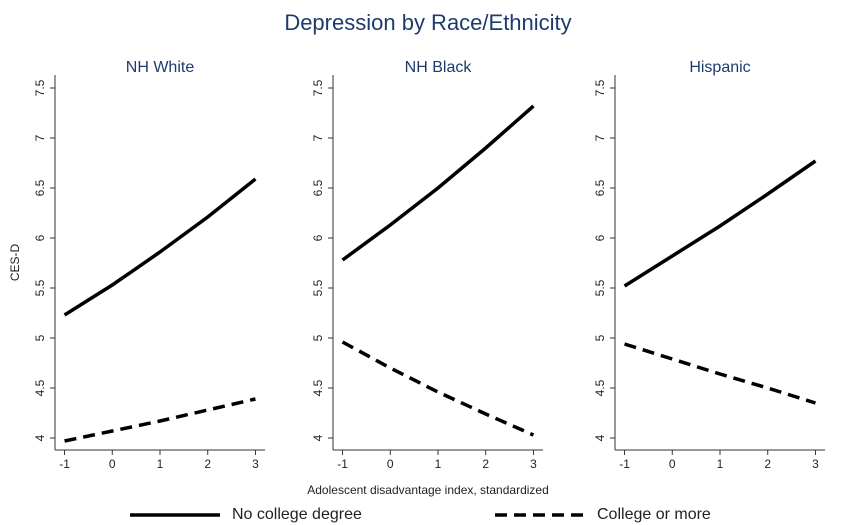  What do you see at coordinates (654, 514) in the screenshot?
I see `legend-label: College or more` at bounding box center [654, 514].